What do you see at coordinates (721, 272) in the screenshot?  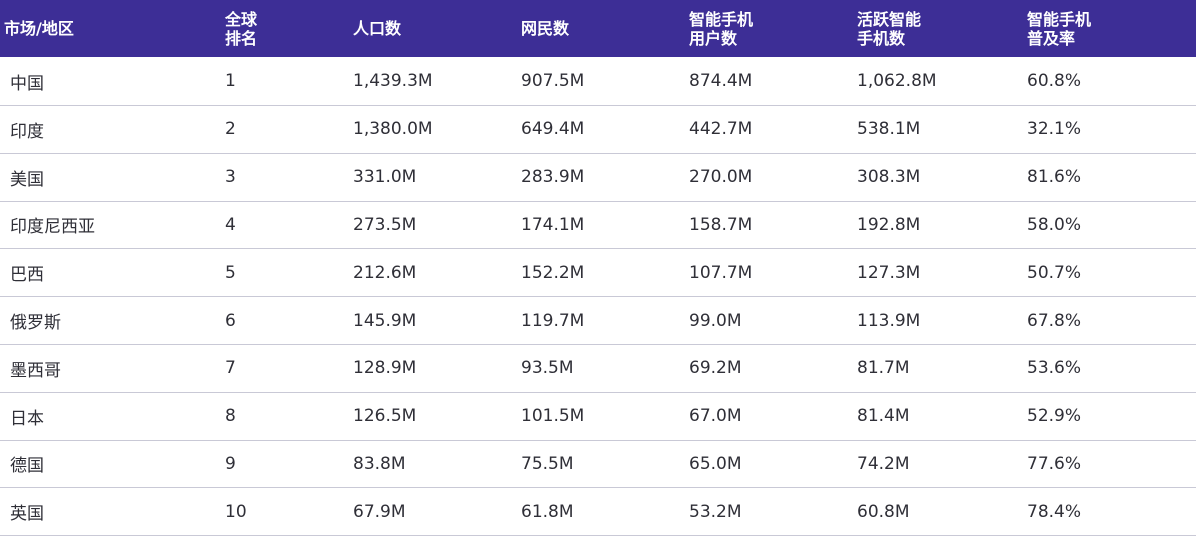 I see `cell-smartphone-users: 107.7M` at bounding box center [721, 272].